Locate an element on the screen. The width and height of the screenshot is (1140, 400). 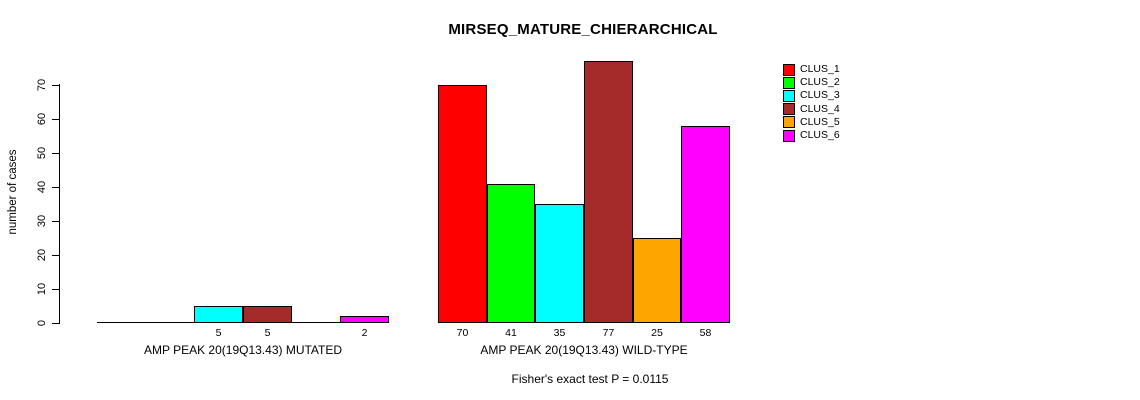
bar-value-label: 41 is located at coordinates (511, 333).